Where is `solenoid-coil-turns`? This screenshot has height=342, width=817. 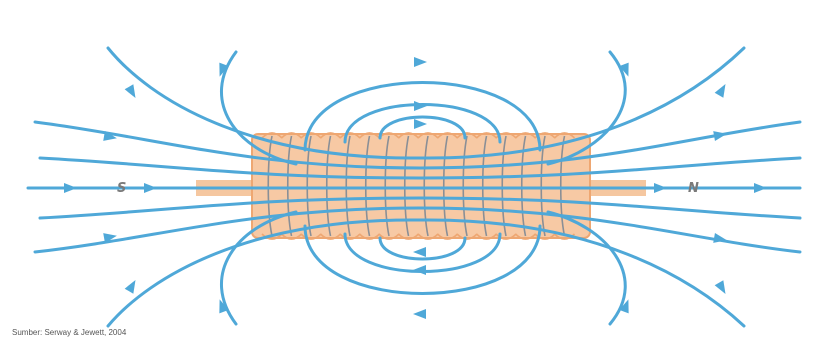
solenoid-coil-turns is located at coordinates (418, 186).